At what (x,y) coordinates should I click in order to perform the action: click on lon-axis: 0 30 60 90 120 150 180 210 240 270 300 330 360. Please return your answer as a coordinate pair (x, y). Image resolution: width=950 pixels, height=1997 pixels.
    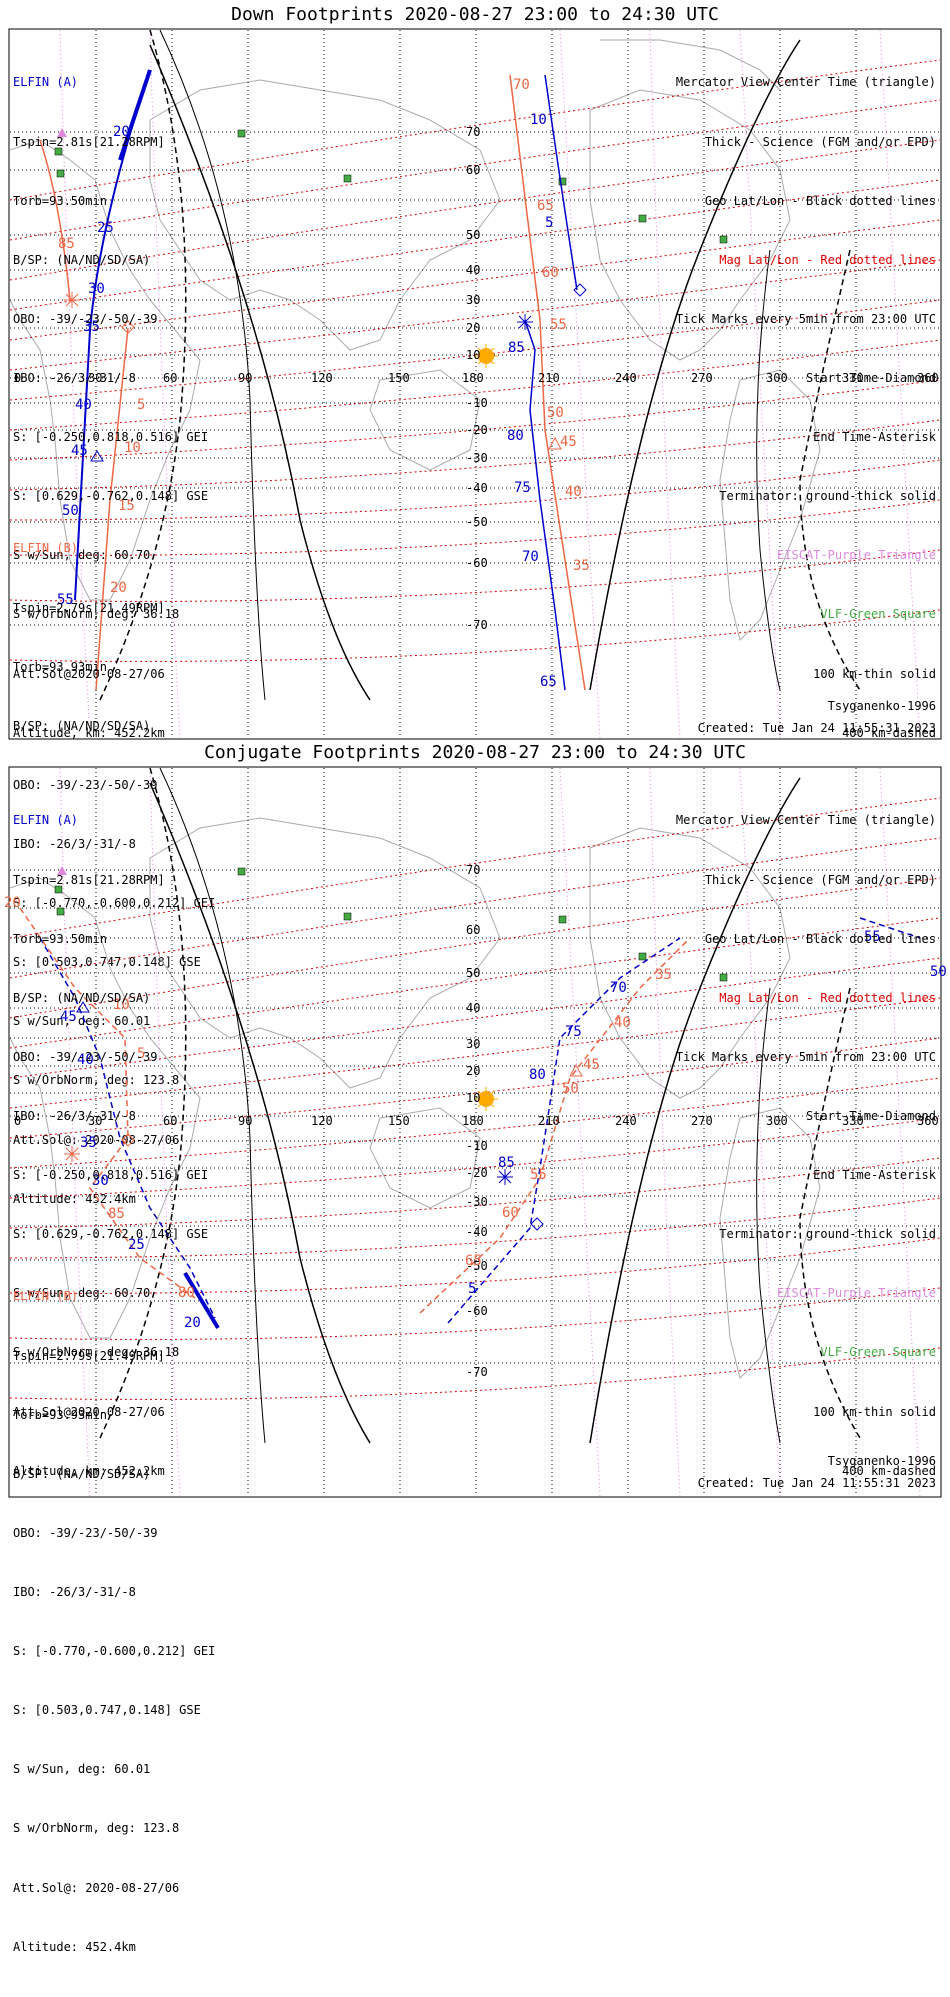
    Looking at the image, I should click on (476, 378).